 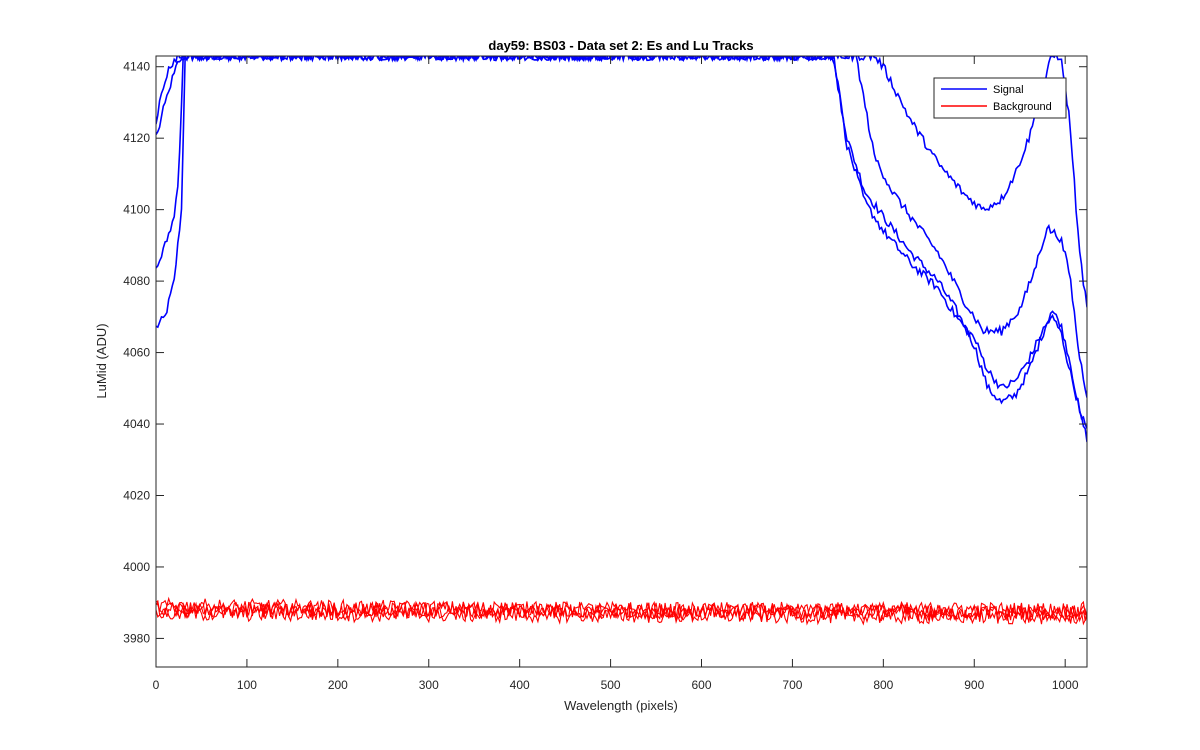 What do you see at coordinates (338, 685) in the screenshot?
I see `x-tick-label: 200` at bounding box center [338, 685].